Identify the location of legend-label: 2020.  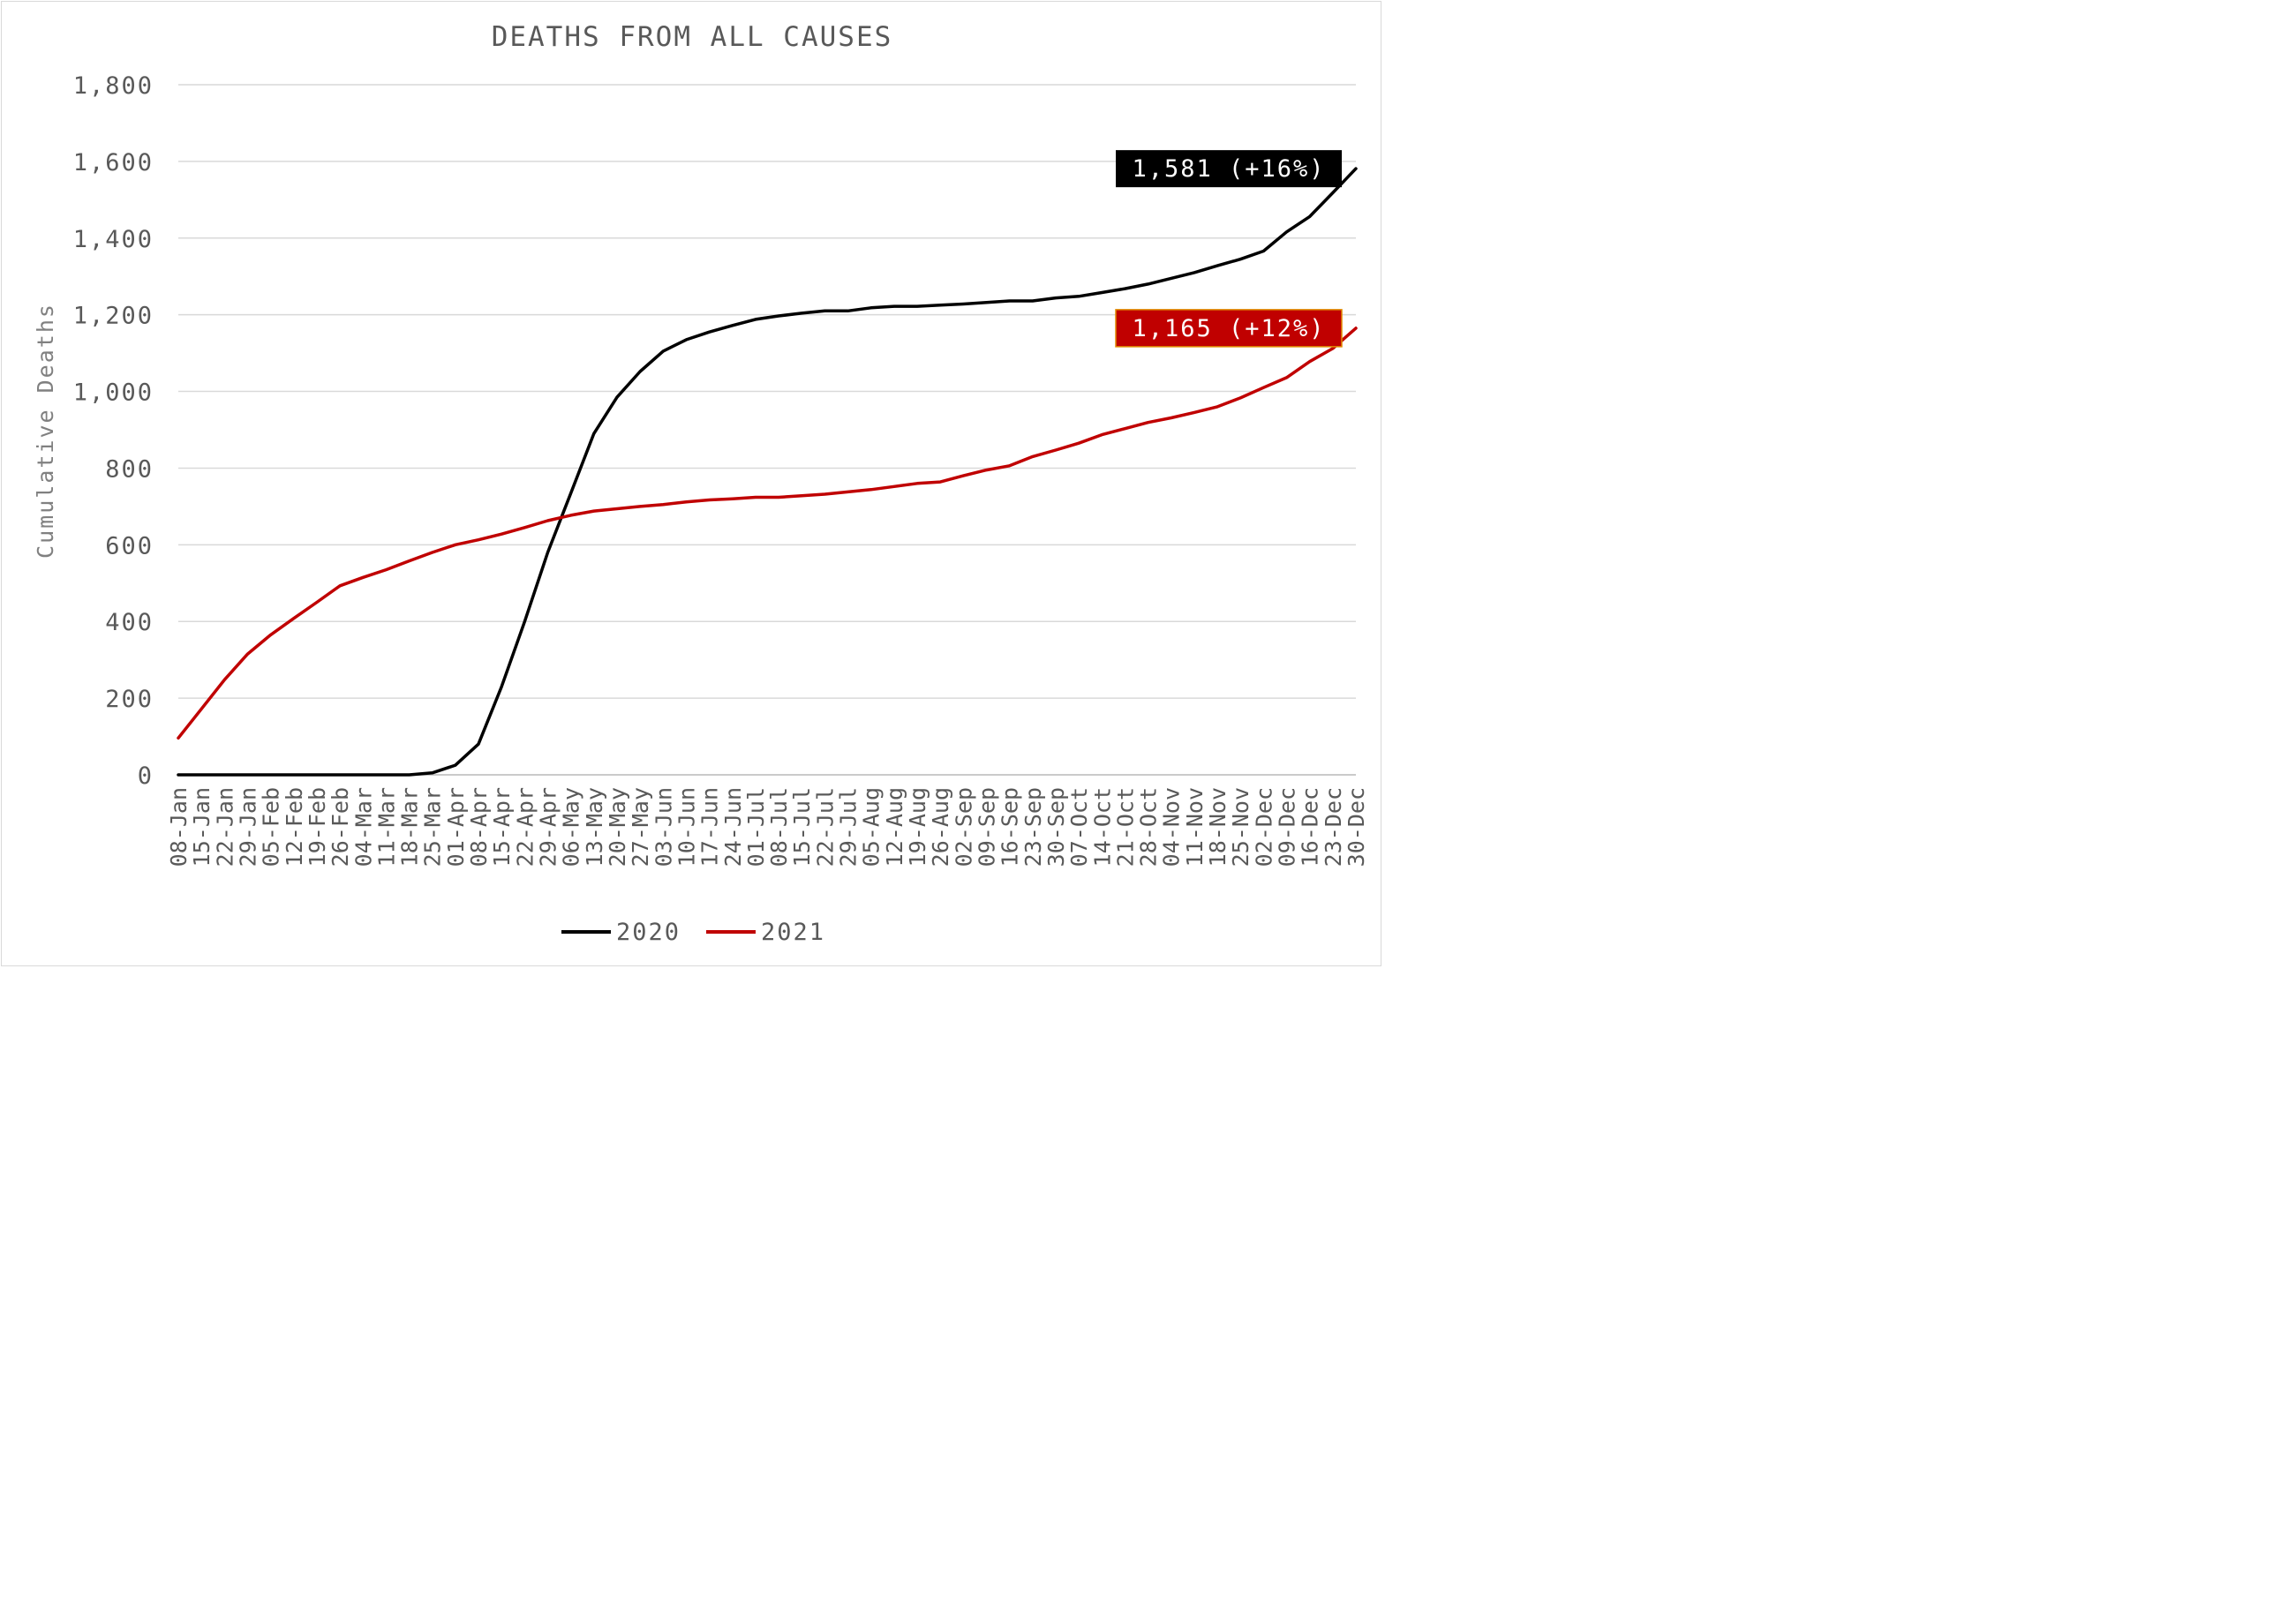
(649, 933).